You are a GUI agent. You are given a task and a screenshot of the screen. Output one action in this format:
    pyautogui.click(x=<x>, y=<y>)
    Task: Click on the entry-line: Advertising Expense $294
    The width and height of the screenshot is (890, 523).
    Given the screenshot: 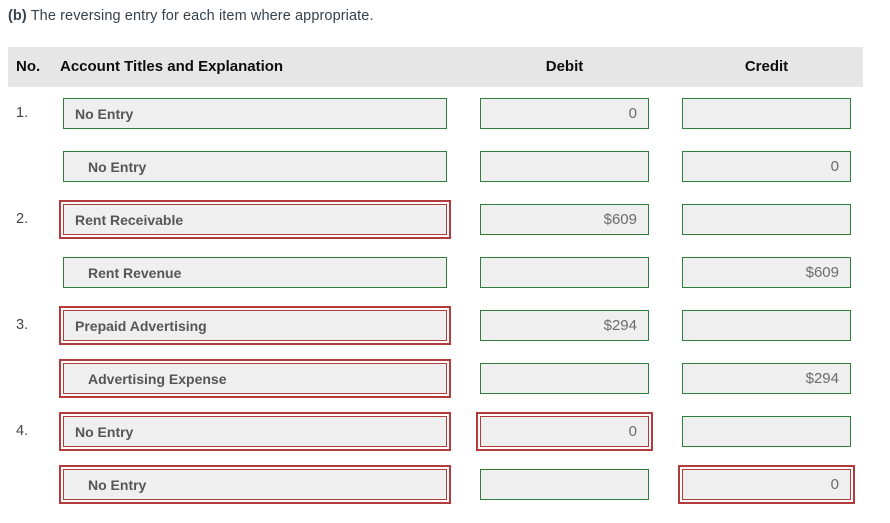 What is the action you would take?
    pyautogui.click(x=445, y=378)
    